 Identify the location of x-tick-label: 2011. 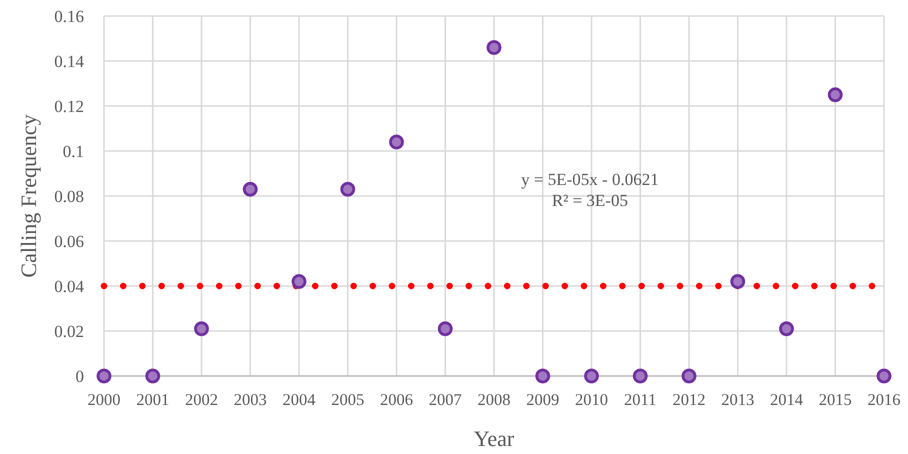
(640, 399).